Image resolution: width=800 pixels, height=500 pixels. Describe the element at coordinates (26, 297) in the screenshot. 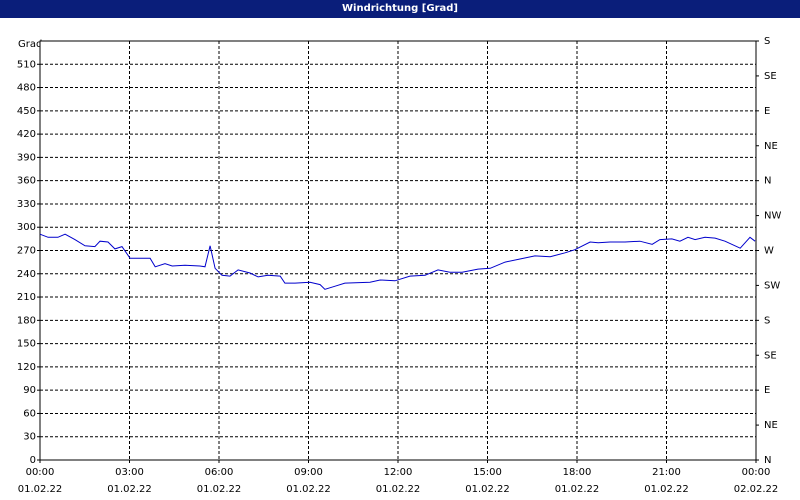

I see `y-tick-label: 210` at that location.